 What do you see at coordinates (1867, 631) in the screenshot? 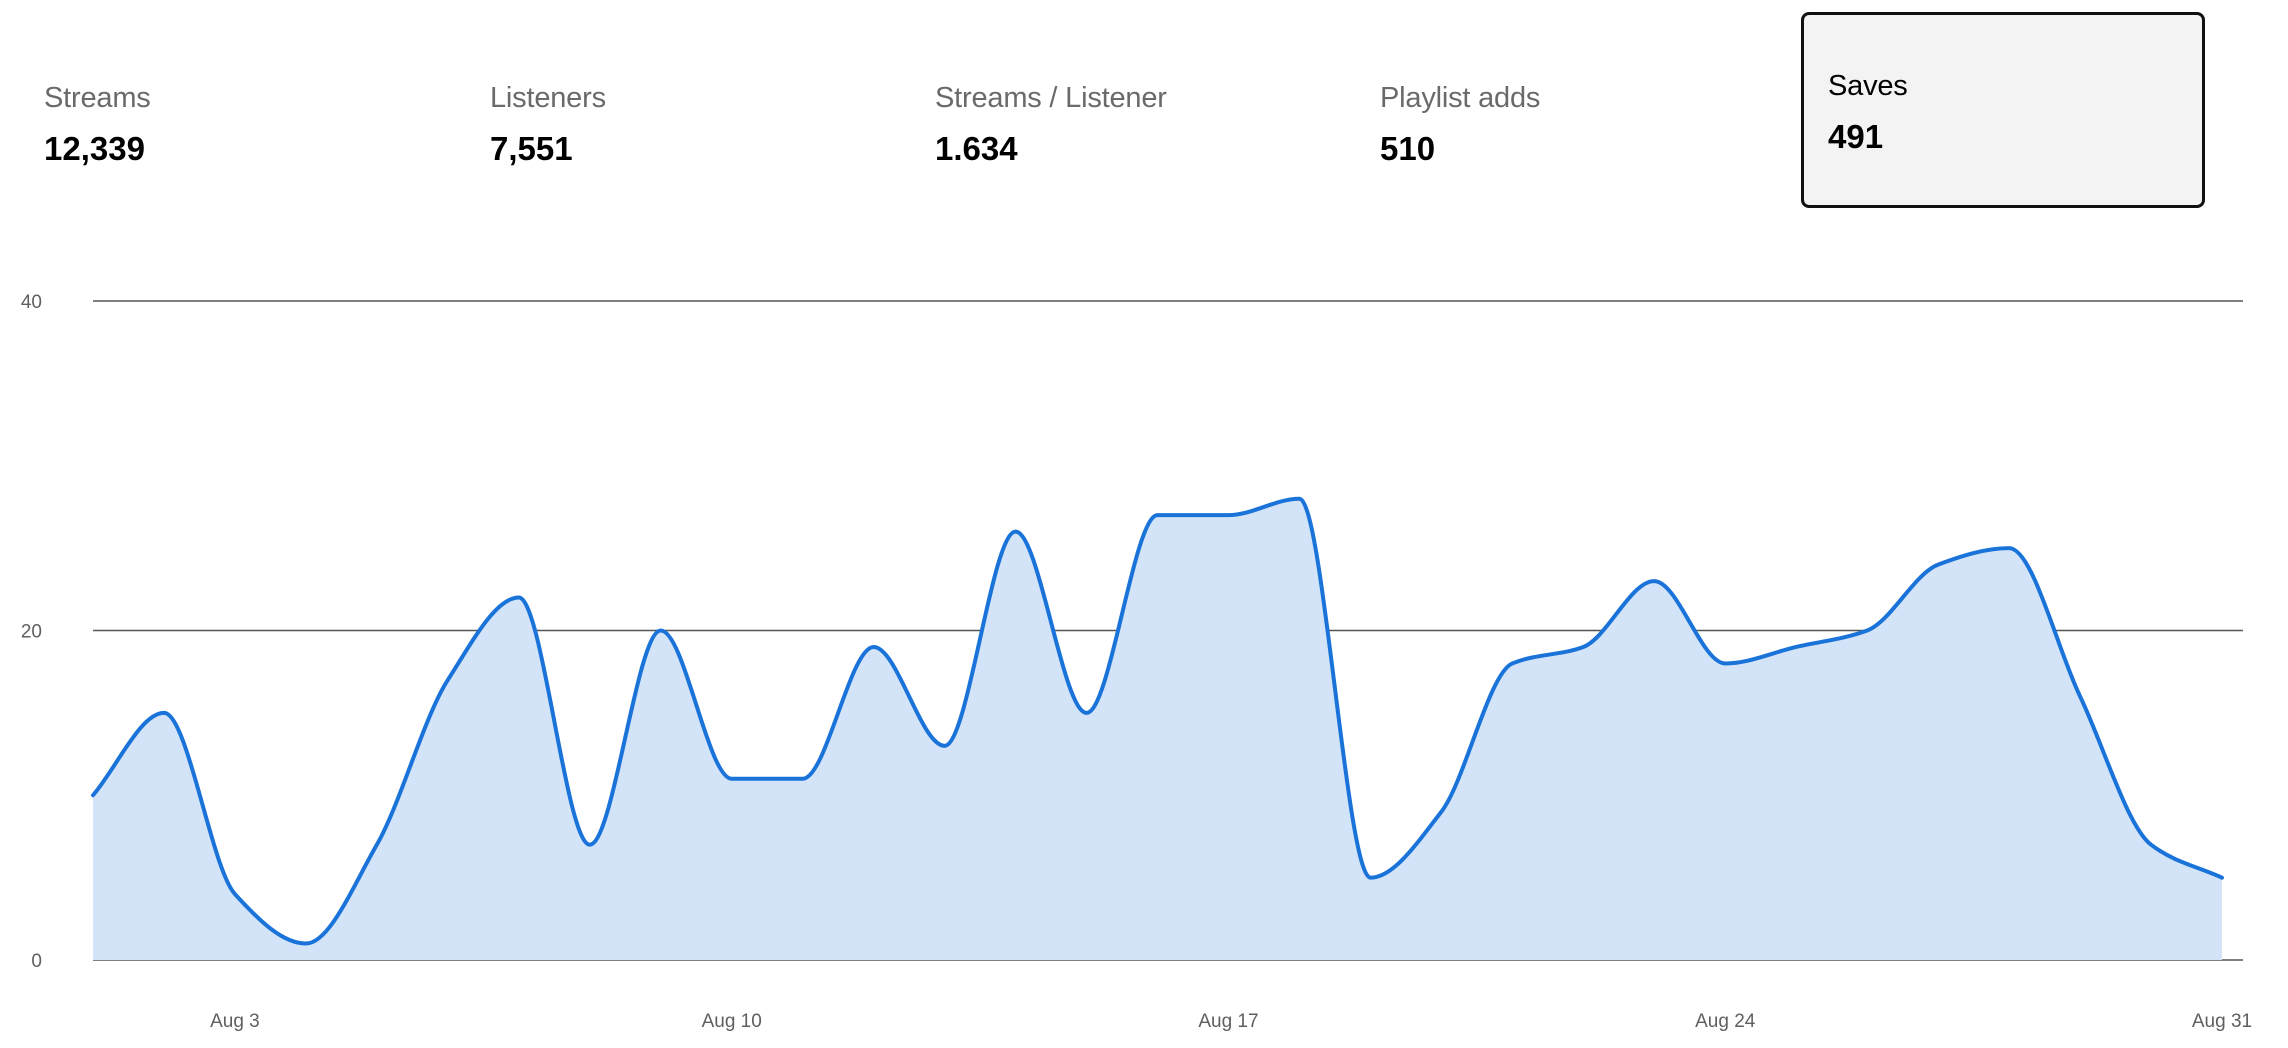
I see `data-point: Aug 26: 20` at bounding box center [1867, 631].